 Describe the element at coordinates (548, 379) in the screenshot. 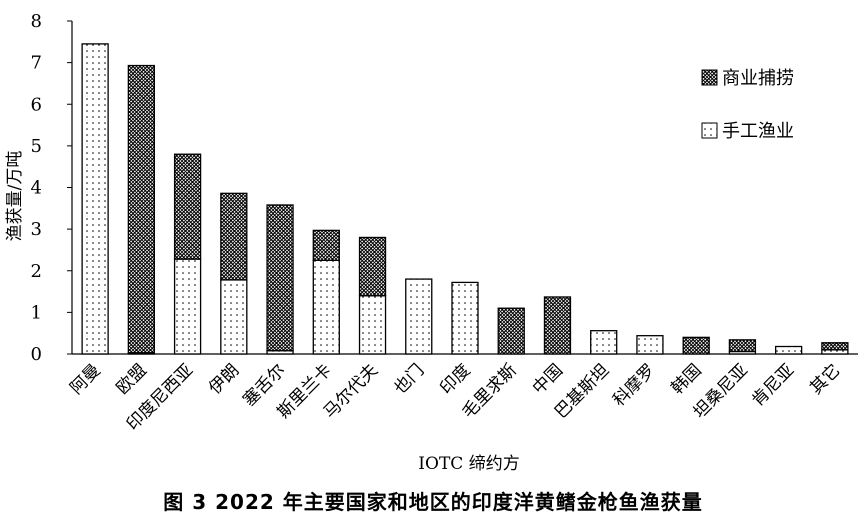

I see `x-tick-label: 中国` at that location.